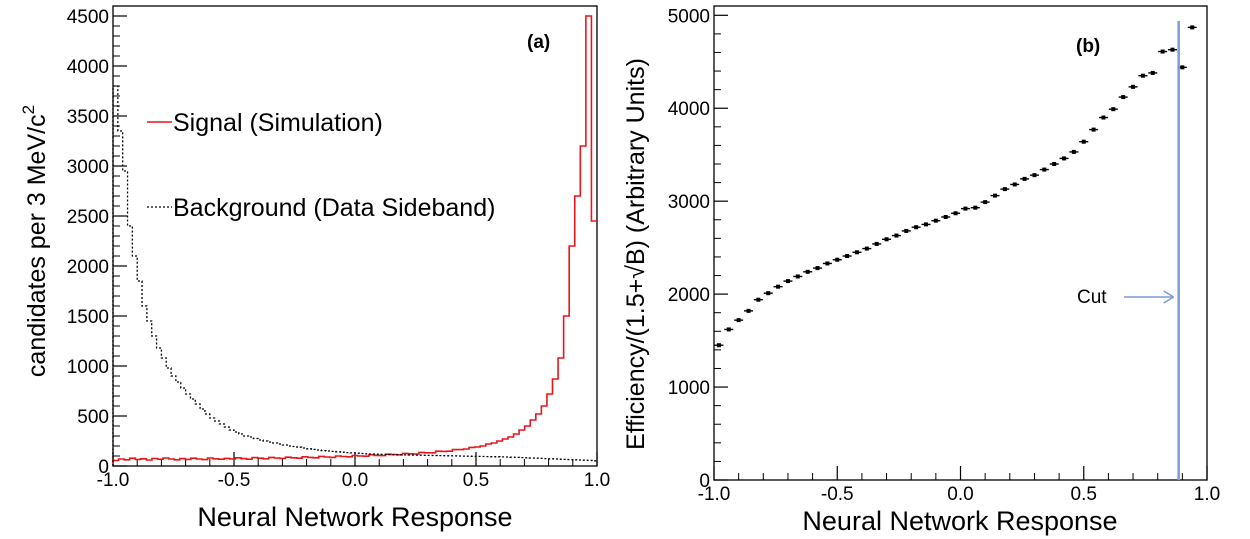 This screenshot has height=539, width=1250. I want to click on y-axis-title-b: Efficiency/(1.5+√B) (Arbitrary Units), so click(636, 254).